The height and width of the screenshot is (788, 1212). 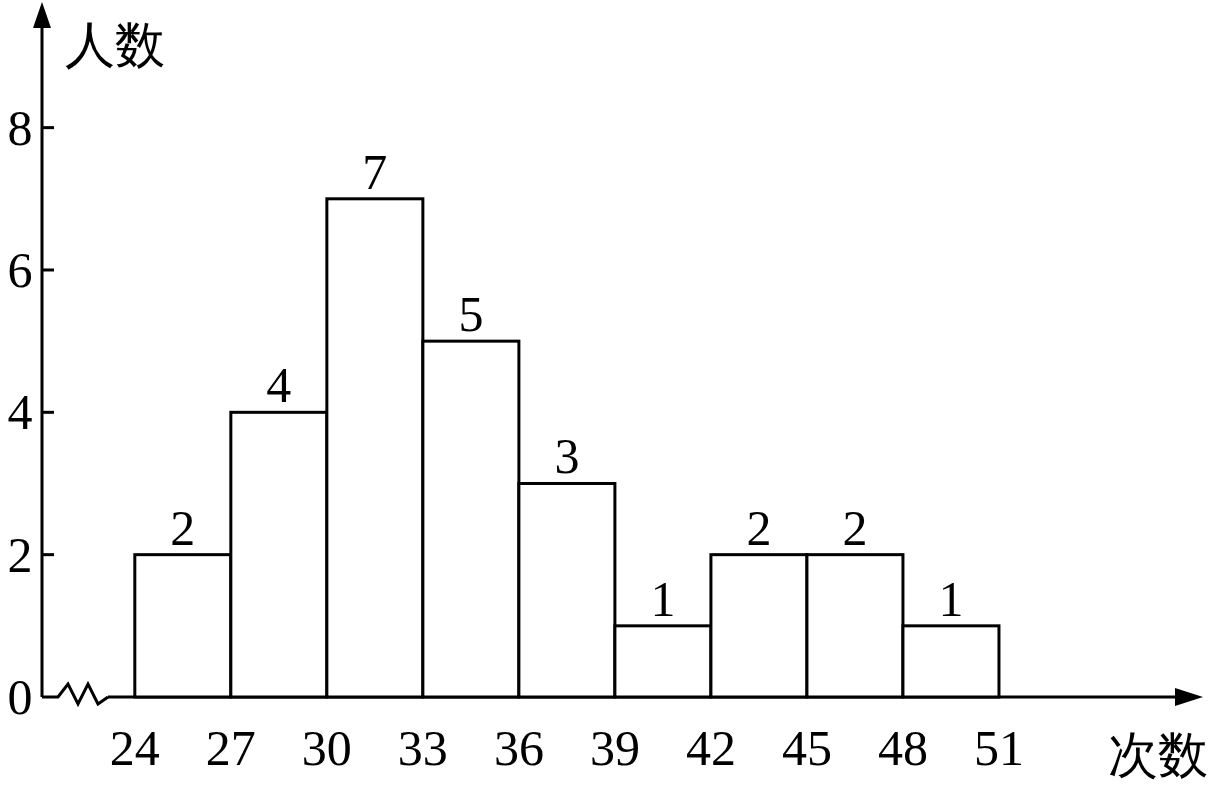 I want to click on x-axis-title: 次数, so click(x=1158, y=755).